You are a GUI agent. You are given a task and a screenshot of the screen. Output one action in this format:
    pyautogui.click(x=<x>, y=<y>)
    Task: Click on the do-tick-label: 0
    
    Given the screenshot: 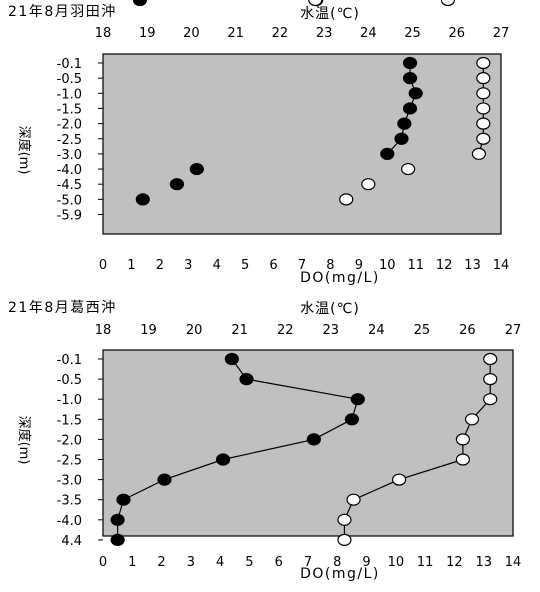 What is the action you would take?
    pyautogui.click(x=103, y=265)
    